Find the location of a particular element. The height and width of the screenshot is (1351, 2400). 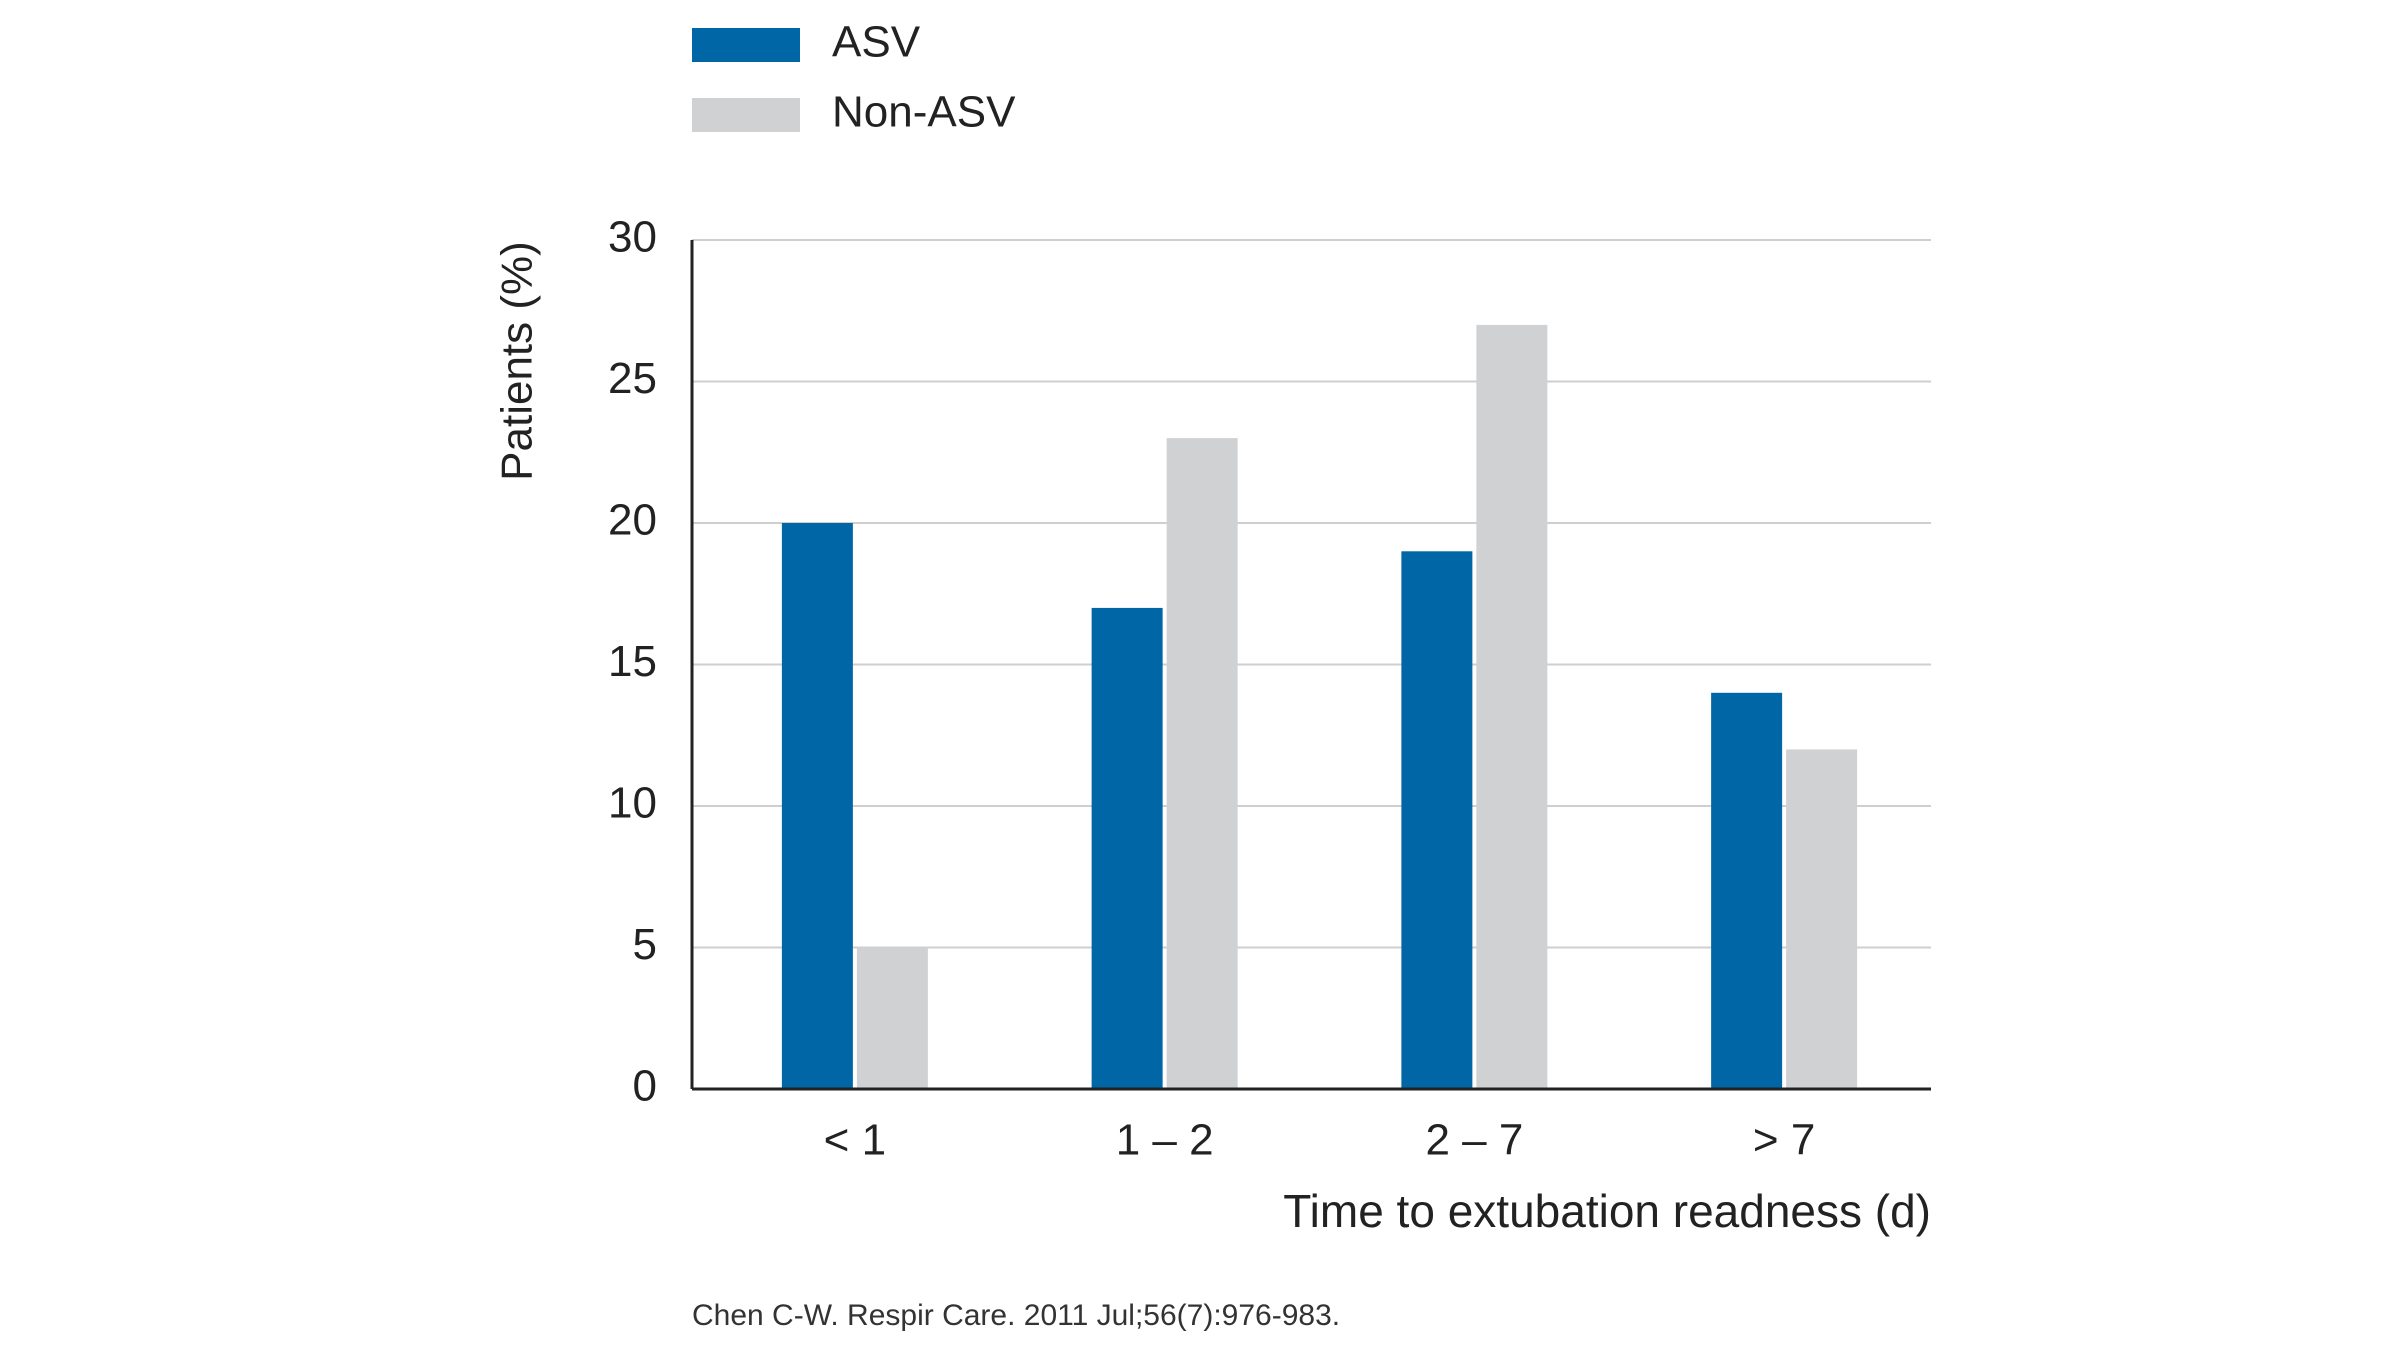

x-tick-label: > 7 is located at coordinates (1784, 1140).